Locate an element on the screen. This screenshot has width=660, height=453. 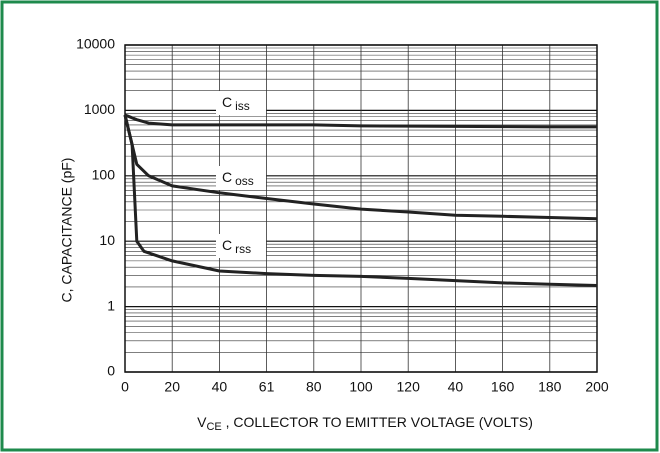
series-line is located at coordinates (360, 121).